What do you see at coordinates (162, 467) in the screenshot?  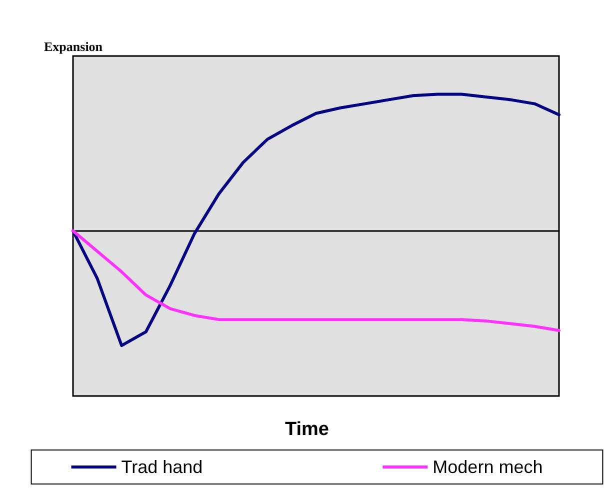 I see `legend-label: Trad hand` at bounding box center [162, 467].